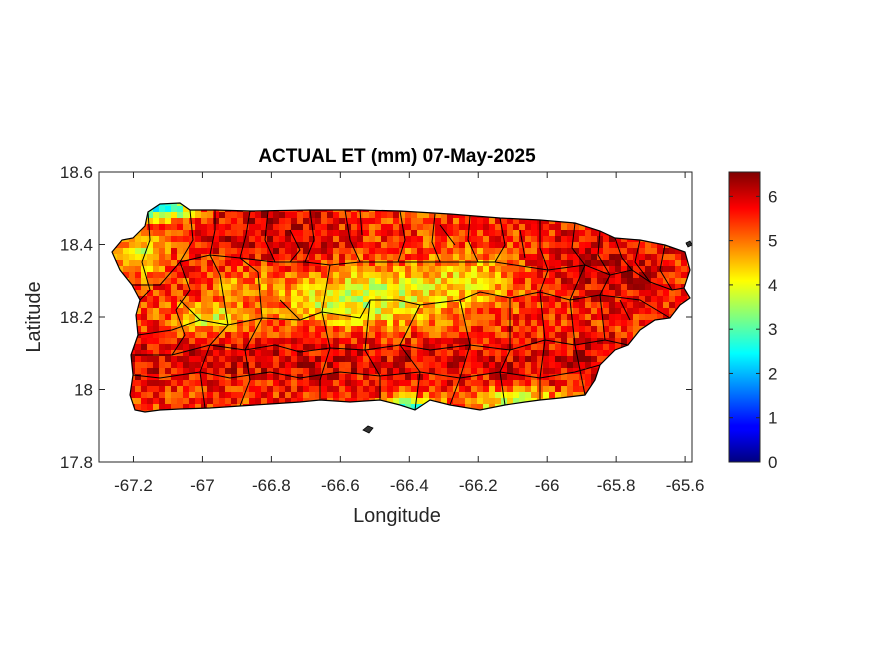 The image size is (875, 656). What do you see at coordinates (478, 485) in the screenshot?
I see `x-tick-label: -66.2` at bounding box center [478, 485].